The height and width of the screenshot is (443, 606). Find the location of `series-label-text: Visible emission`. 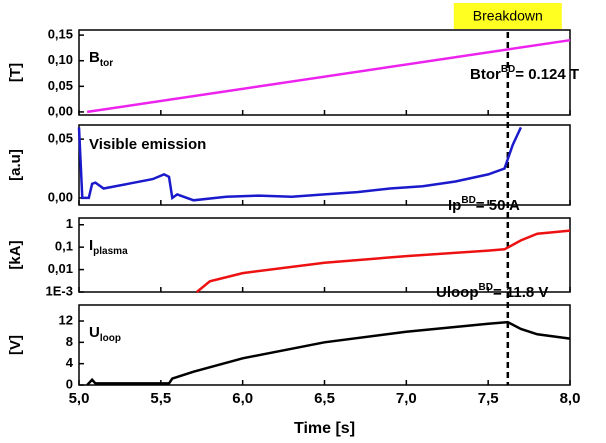

series-label-text: Visible emission is located at coordinates (147, 144).